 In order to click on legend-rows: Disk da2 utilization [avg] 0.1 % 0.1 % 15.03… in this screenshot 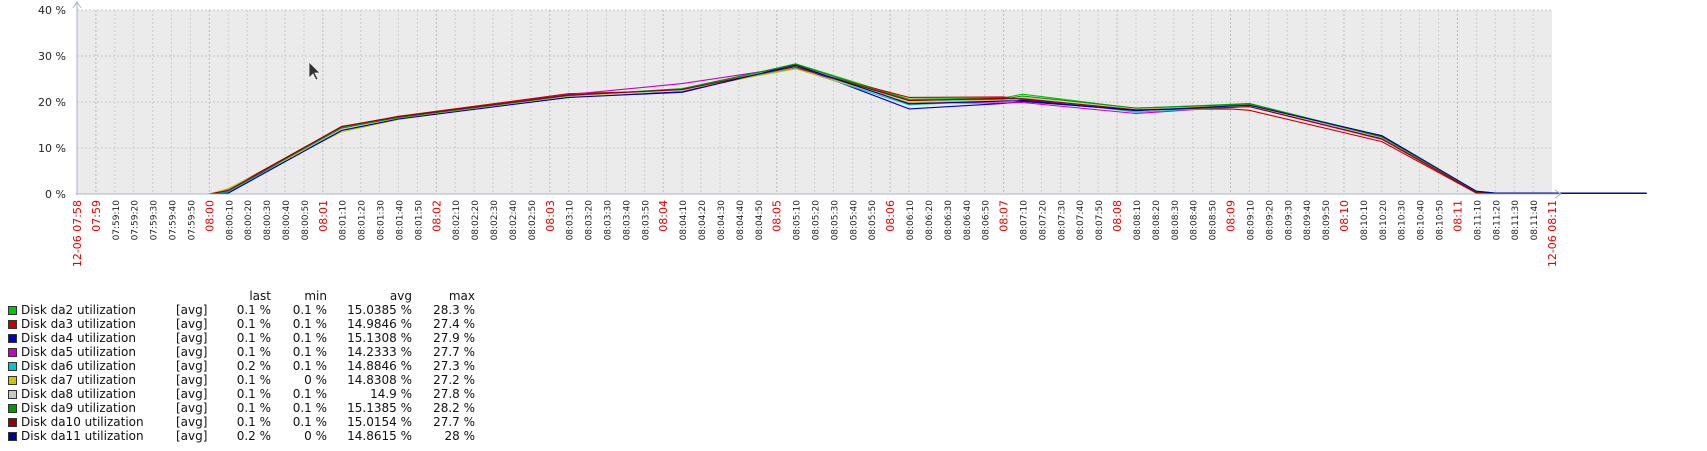, I will do `click(241, 373)`.